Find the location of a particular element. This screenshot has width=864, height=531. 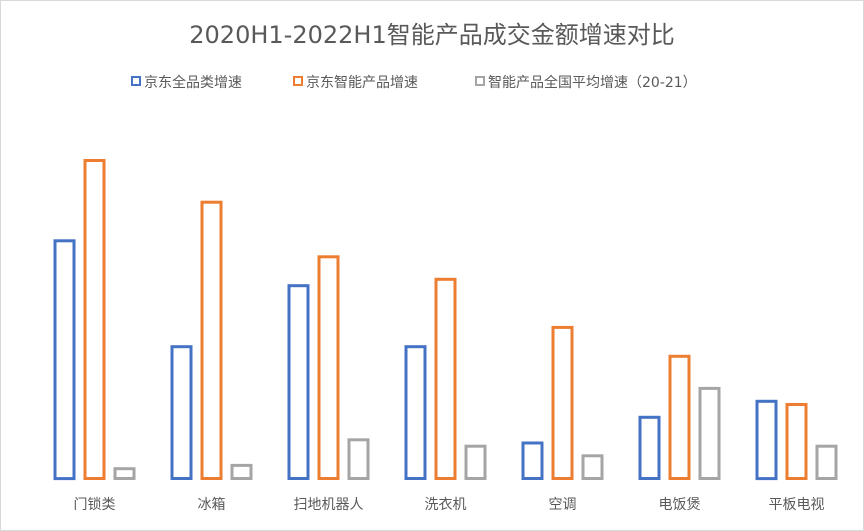

bar-series2-扫地机器人 is located at coordinates (328, 367).